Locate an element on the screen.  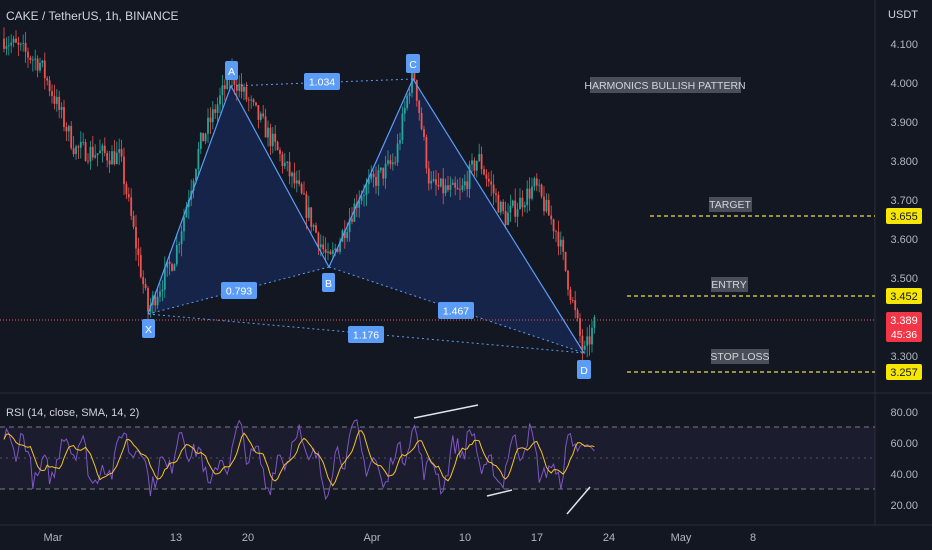
time-tick: 24 is located at coordinates (609, 538).